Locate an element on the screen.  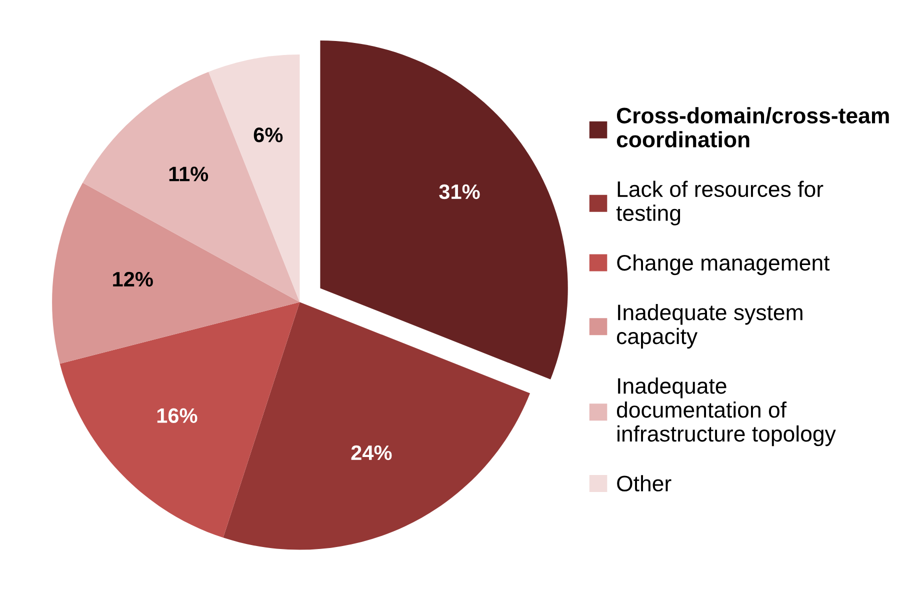
legend-label: Inadequate documentation of infrastructure topology is located at coordinates (726, 412).